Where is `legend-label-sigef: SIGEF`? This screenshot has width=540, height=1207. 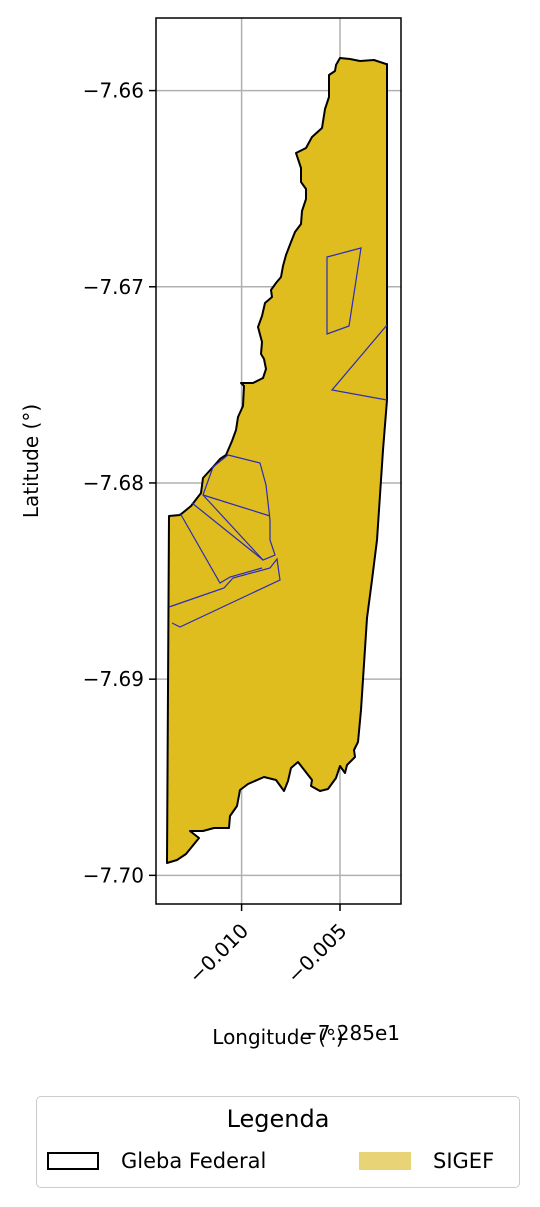
legend-label-sigef: SIGEF is located at coordinates (464, 1161).